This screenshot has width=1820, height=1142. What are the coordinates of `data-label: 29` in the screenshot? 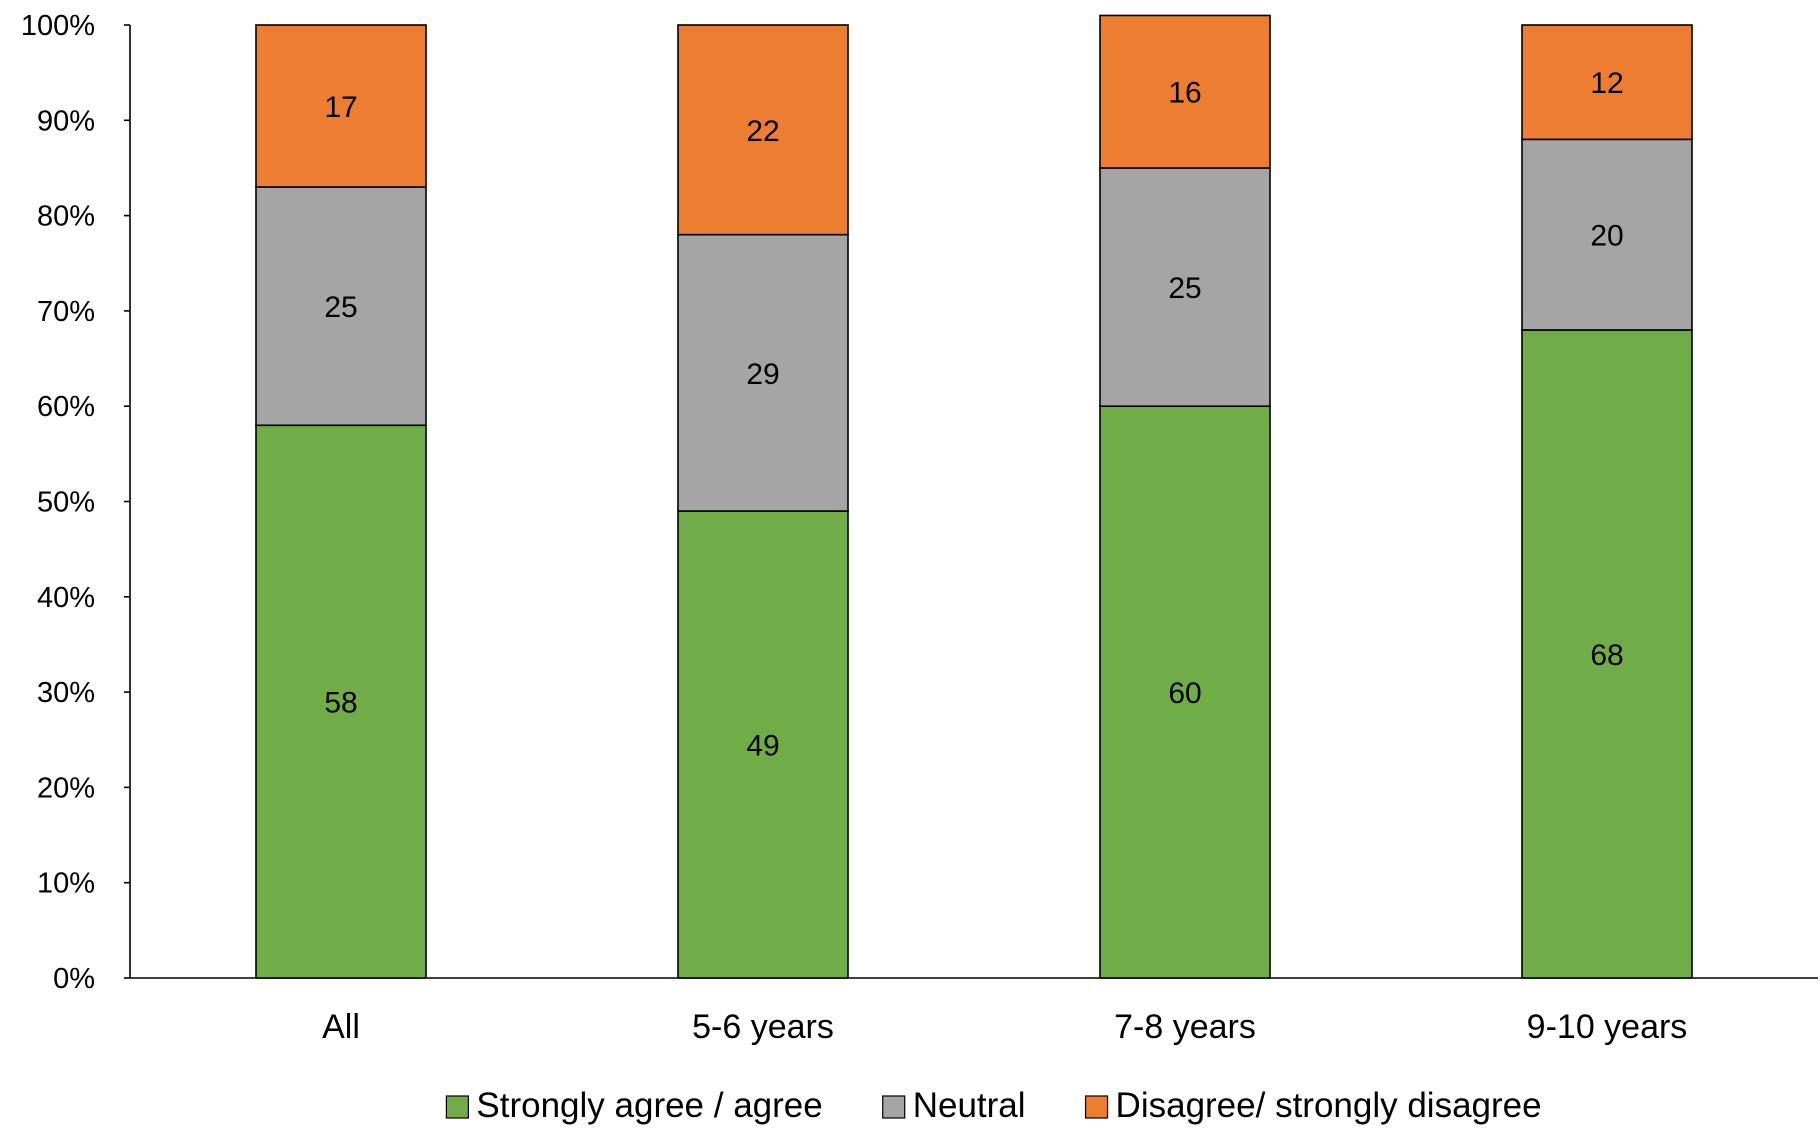 It's located at (762, 374).